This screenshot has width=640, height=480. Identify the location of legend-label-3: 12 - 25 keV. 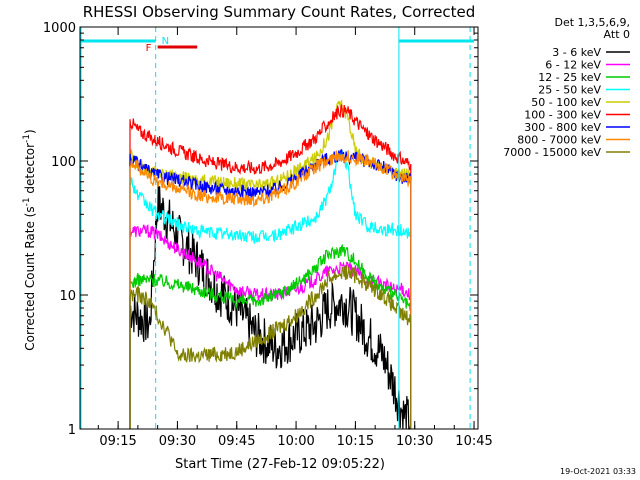
(569, 77).